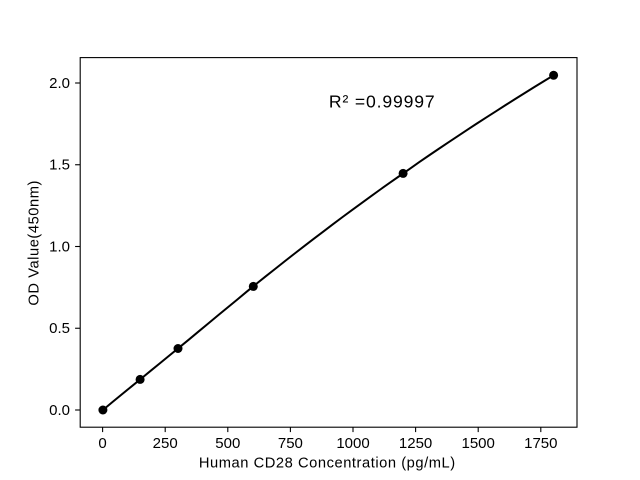 This screenshot has width=640, height=480. I want to click on svg-text: 1.0, so click(59, 246).